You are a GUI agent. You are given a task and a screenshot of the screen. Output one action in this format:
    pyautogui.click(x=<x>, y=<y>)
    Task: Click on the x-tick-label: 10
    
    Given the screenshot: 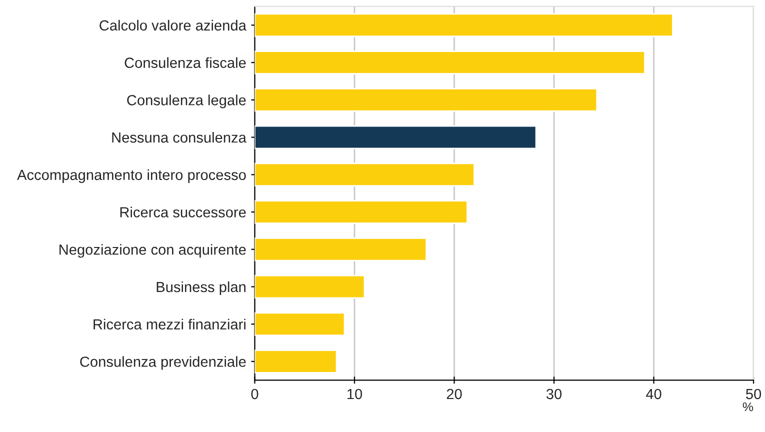 What is the action you would take?
    pyautogui.click(x=355, y=394)
    